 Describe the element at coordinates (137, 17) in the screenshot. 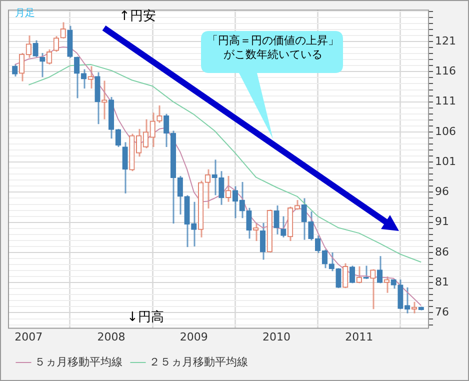

I see `annotation: ↑円安` at that location.